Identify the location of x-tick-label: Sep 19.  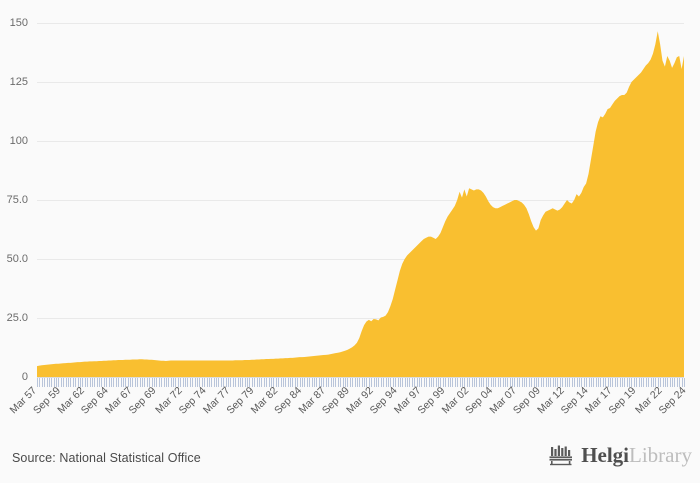
(622, 401).